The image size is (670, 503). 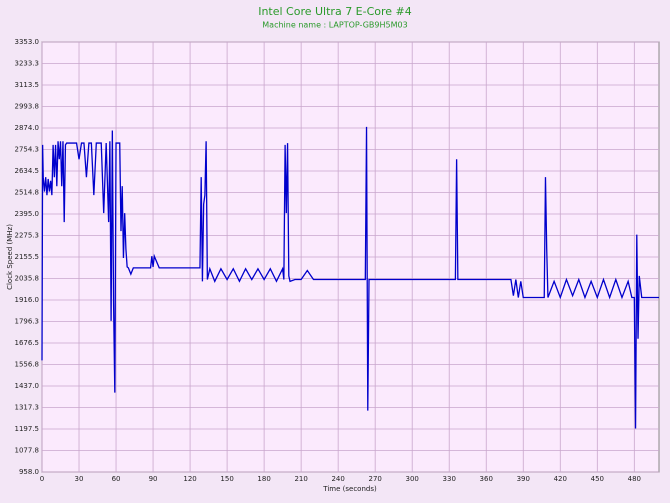 What do you see at coordinates (27, 429) in the screenshot?
I see `y-tick-label: 1197.5` at bounding box center [27, 429].